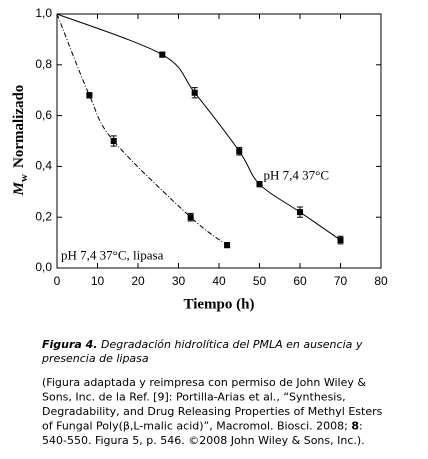  I want to click on caption-label: Figura 4., so click(70, 344).